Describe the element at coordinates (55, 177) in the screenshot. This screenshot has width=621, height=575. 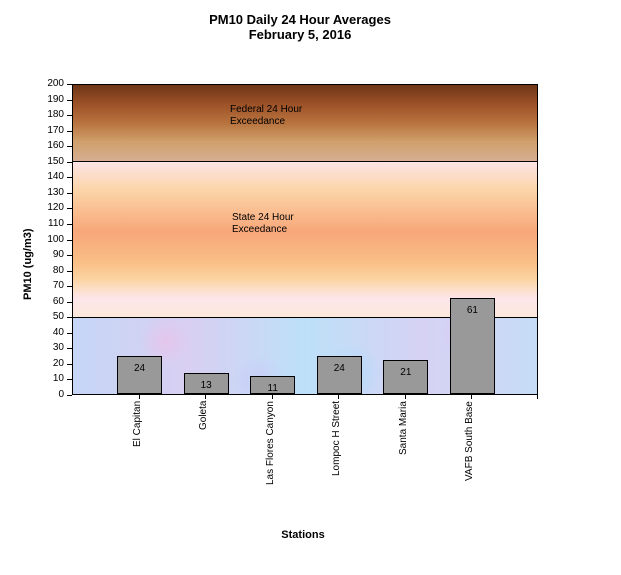
I see `y-tick-label: 140` at that location.